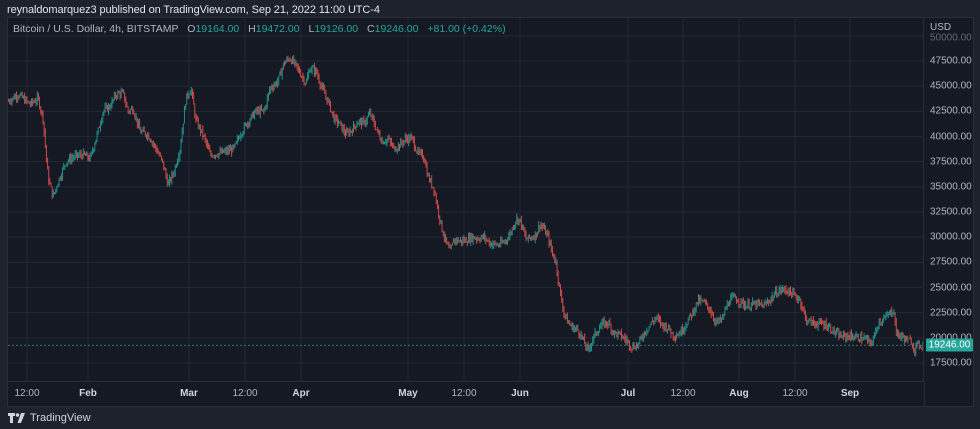 This screenshot has height=429, width=980. Describe the element at coordinates (951, 313) in the screenshot. I see `price-tick-label: 22500.00` at that location.